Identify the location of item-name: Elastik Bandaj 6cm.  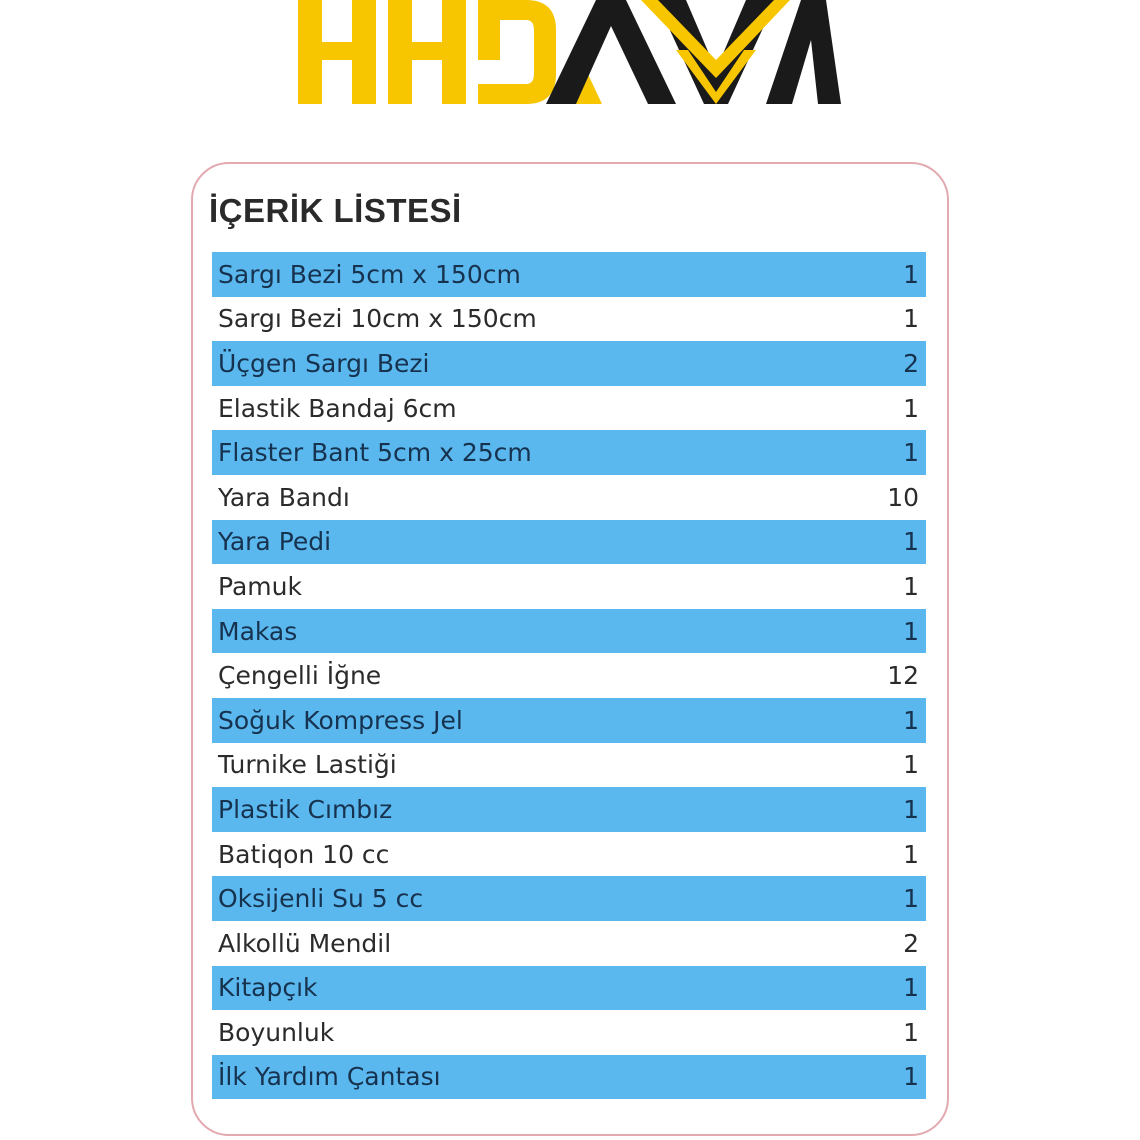
(337, 408).